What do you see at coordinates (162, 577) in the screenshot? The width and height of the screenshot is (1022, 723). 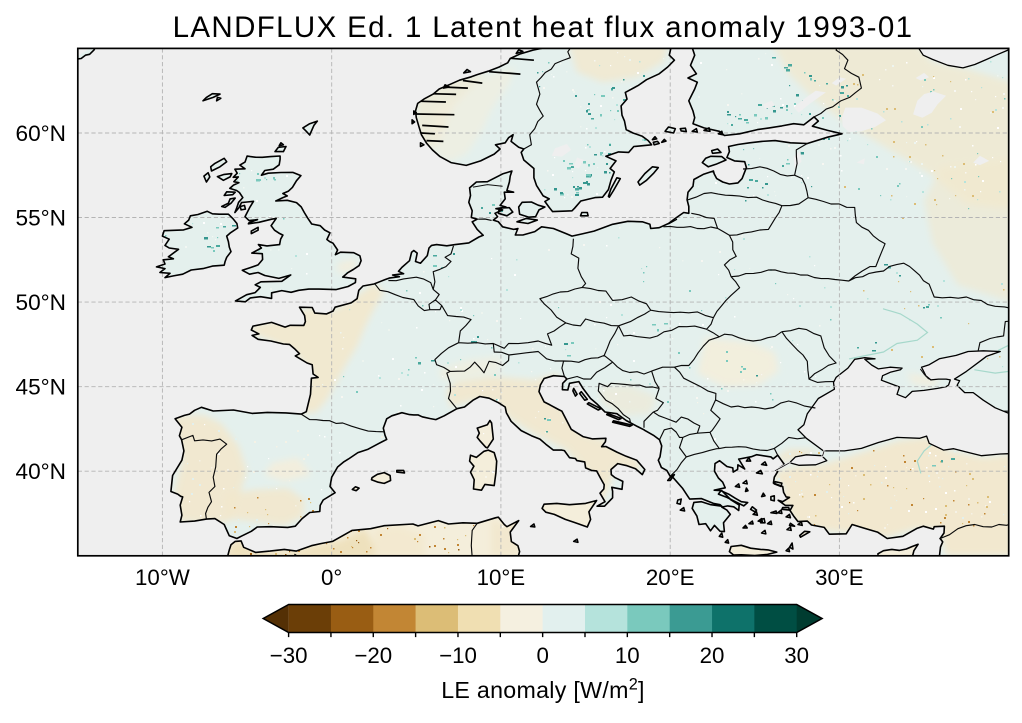 I see `svg-text: 10°W` at bounding box center [162, 577].